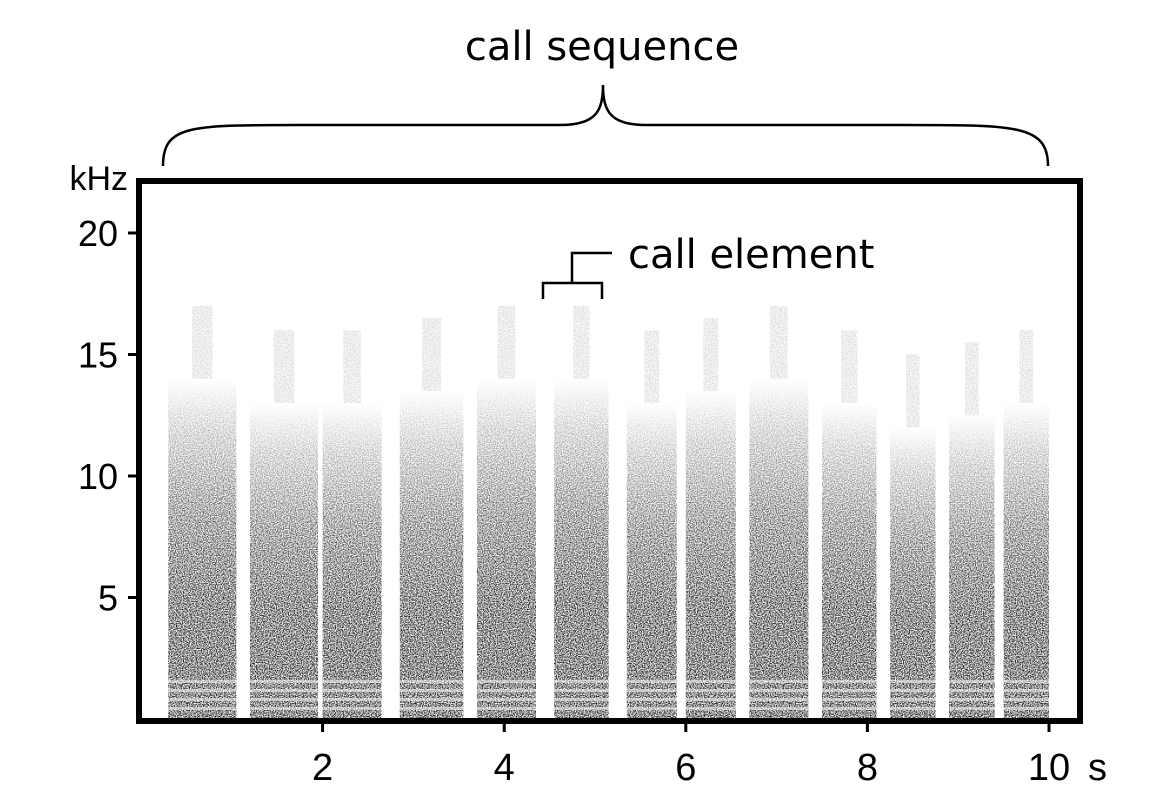  I want to click on y-tick-label-5: 5, so click(108, 598).